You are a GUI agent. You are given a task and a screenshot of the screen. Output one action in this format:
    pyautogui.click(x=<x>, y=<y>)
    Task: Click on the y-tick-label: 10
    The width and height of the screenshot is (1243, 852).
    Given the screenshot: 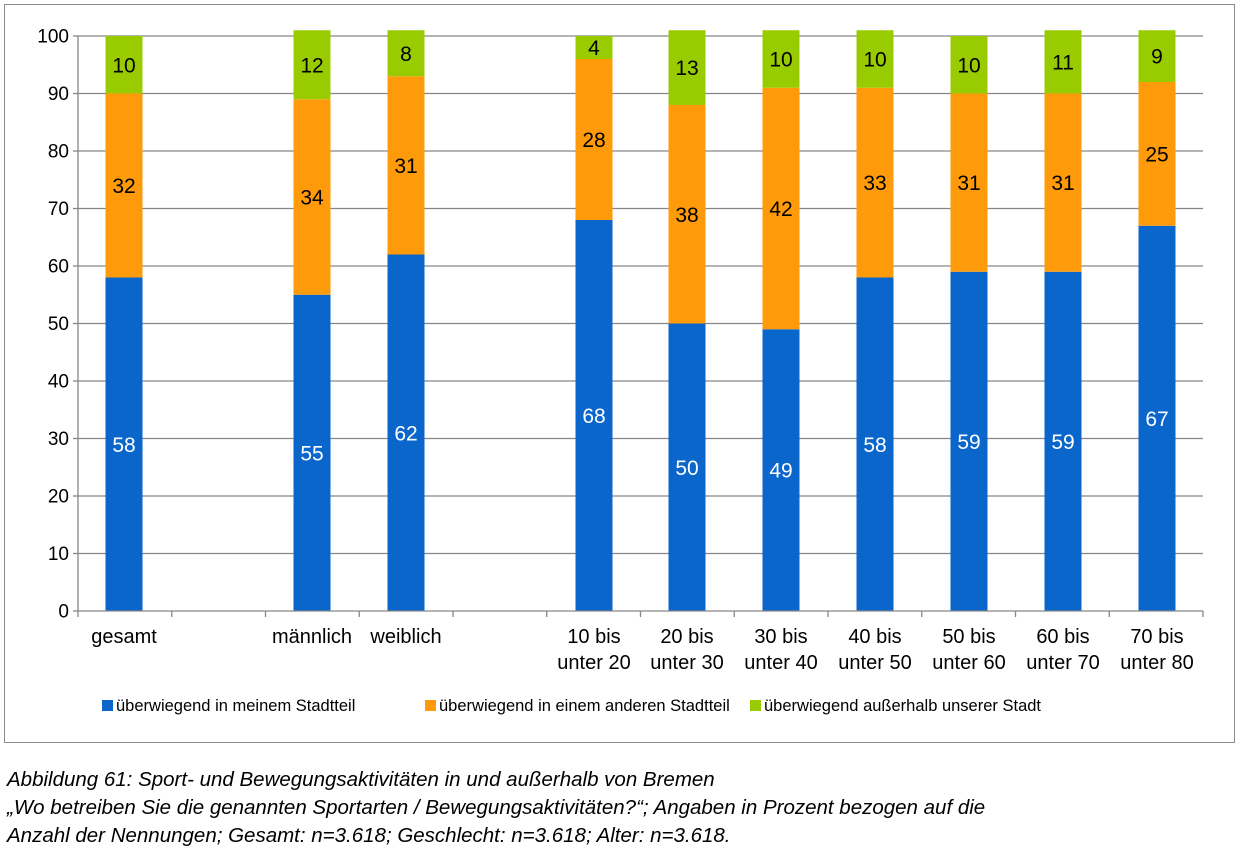 What is the action you would take?
    pyautogui.click(x=58, y=554)
    